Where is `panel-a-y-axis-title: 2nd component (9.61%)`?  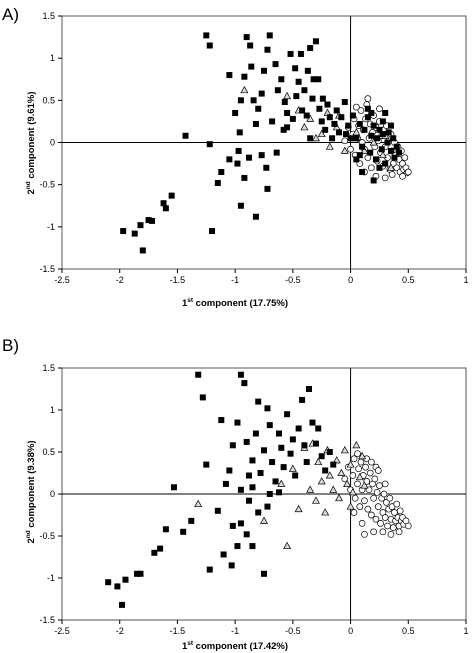 panel-a-y-axis-title: 2nd component (9.61%) is located at coordinates (31, 143).